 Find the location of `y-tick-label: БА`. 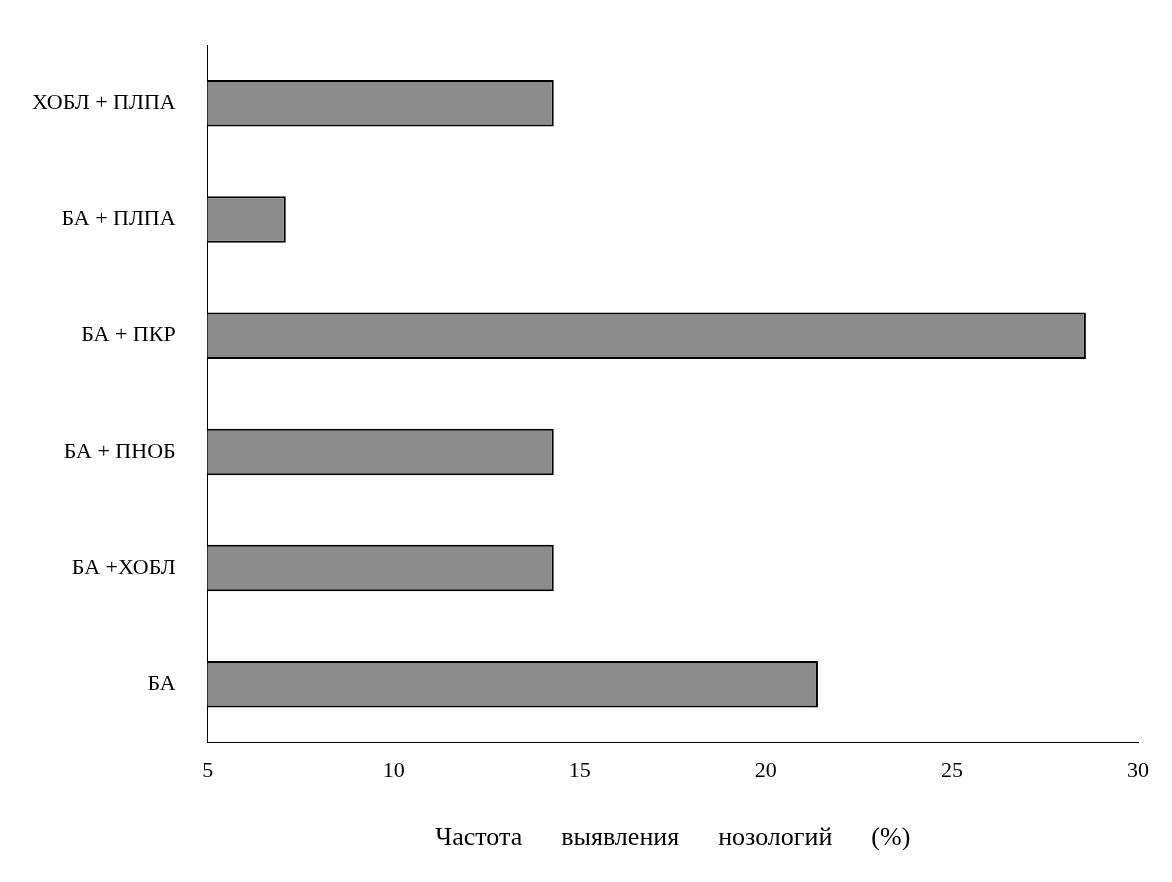

y-tick-label: БА is located at coordinates (161, 683).